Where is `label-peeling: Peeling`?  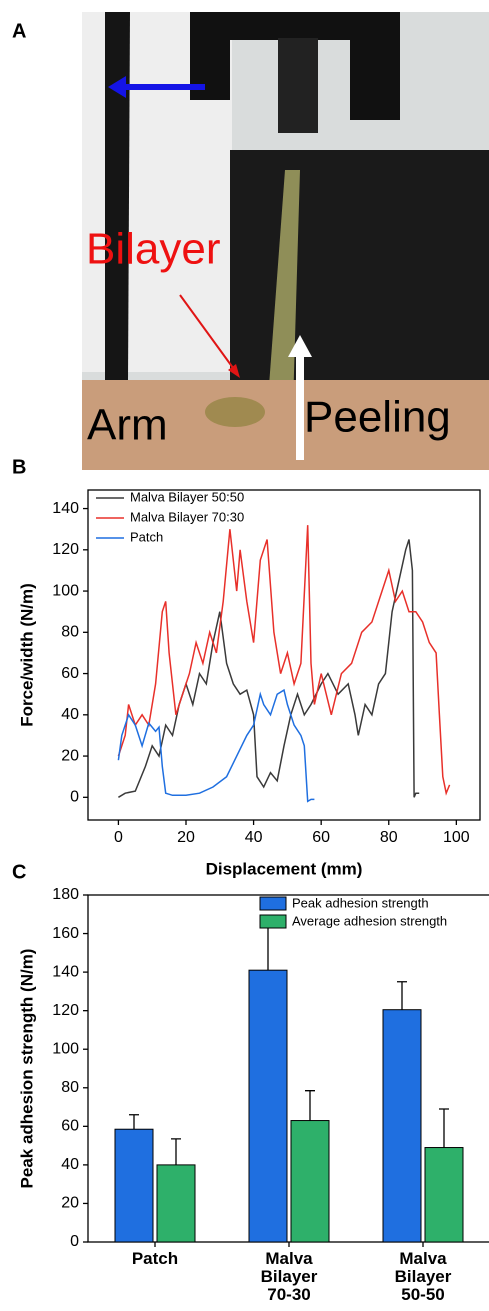 label-peeling: Peeling is located at coordinates (377, 417).